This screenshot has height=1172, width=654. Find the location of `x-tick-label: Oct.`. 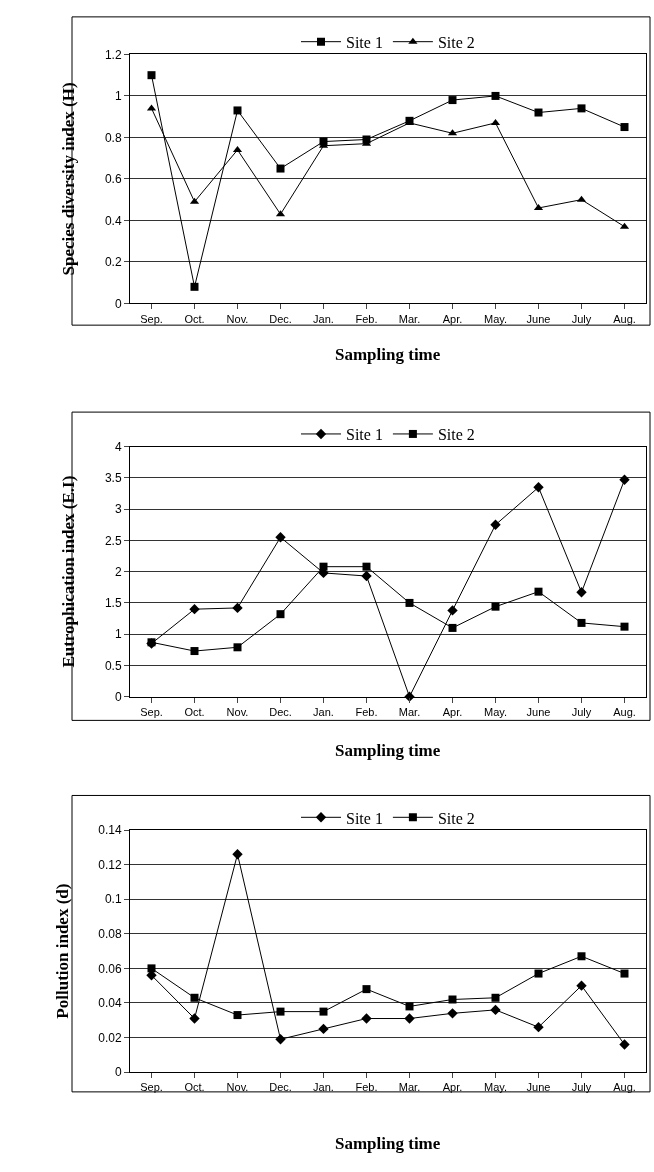

x-tick-label: Oct. is located at coordinates (194, 318).